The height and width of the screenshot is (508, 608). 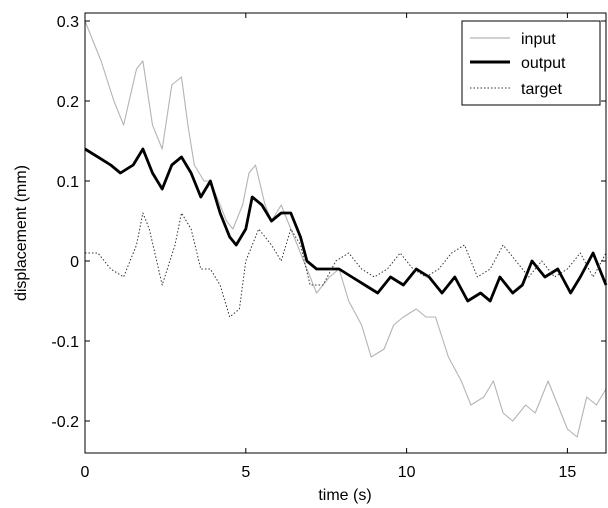 I want to click on y-tick-label-5: 0.3, so click(x=68, y=22).